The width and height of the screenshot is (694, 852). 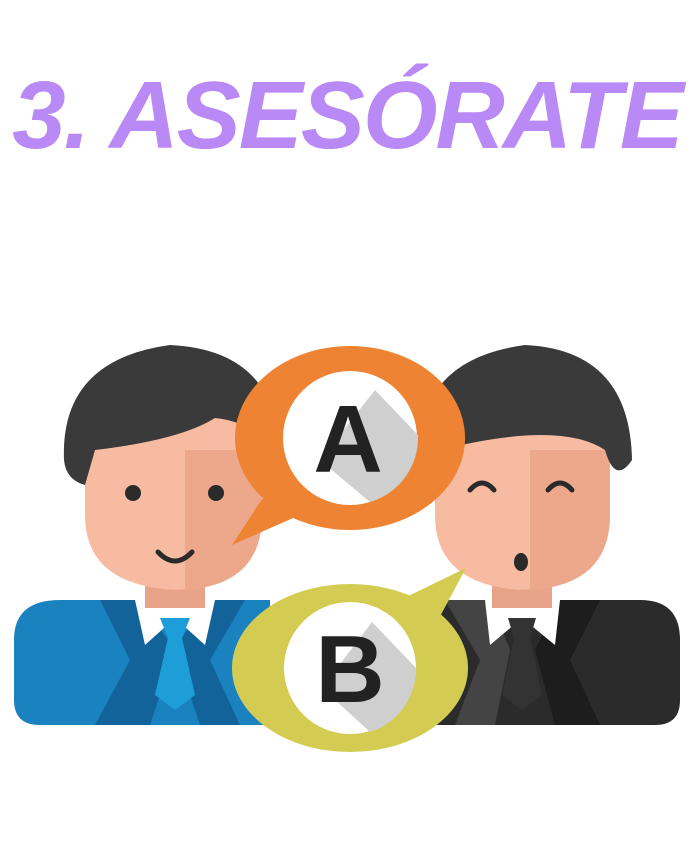 What do you see at coordinates (349, 669) in the screenshot?
I see `bubble-b-letter: B` at bounding box center [349, 669].